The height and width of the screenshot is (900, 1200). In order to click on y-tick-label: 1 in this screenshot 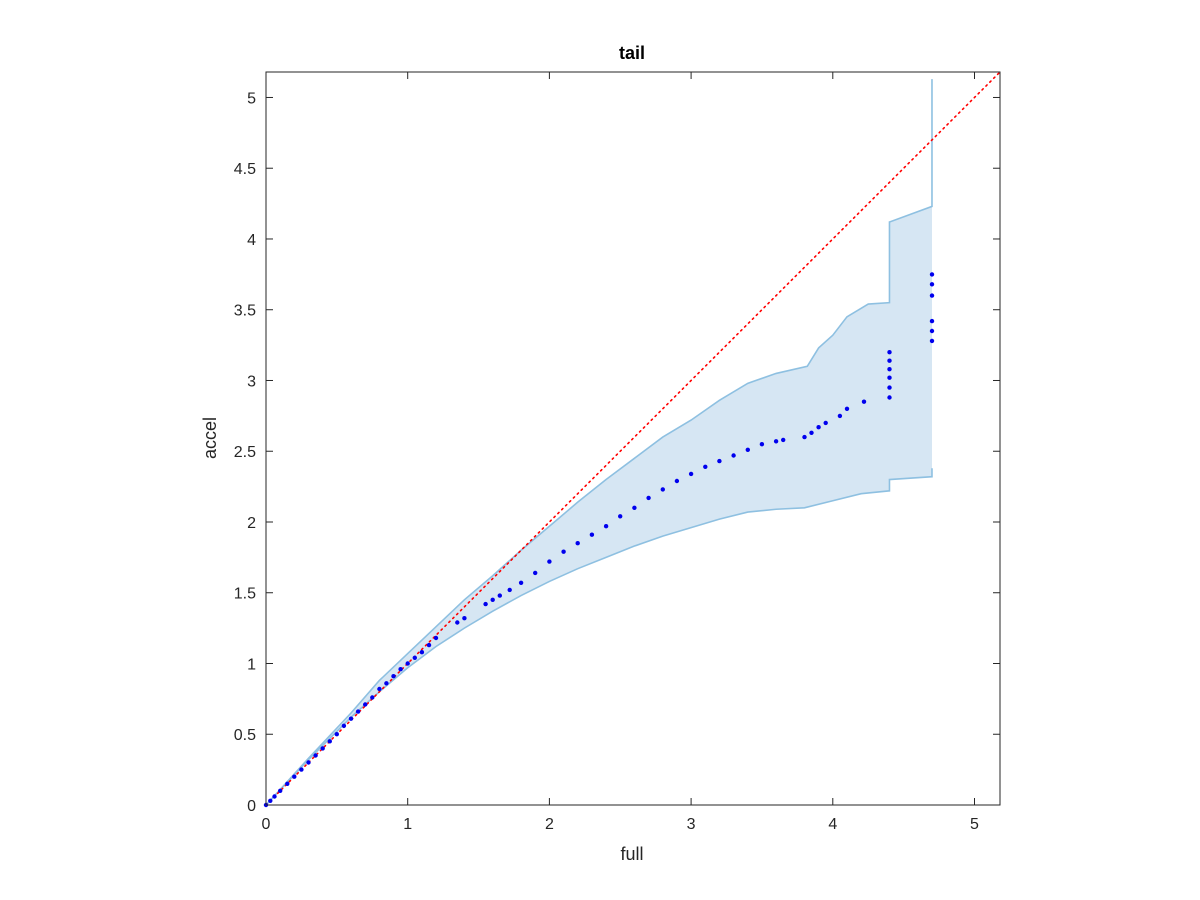, I will do `click(251, 664)`.